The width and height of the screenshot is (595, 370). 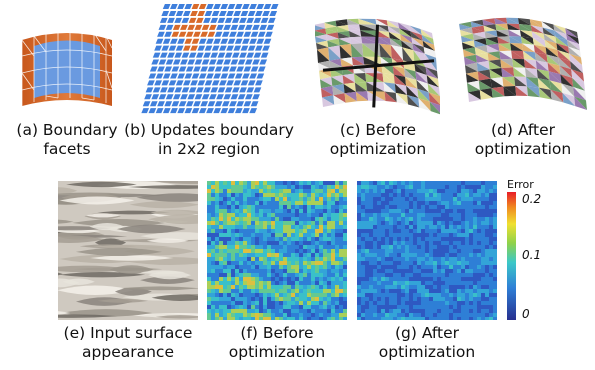 I want to click on panel-e-image, so click(x=128, y=250).